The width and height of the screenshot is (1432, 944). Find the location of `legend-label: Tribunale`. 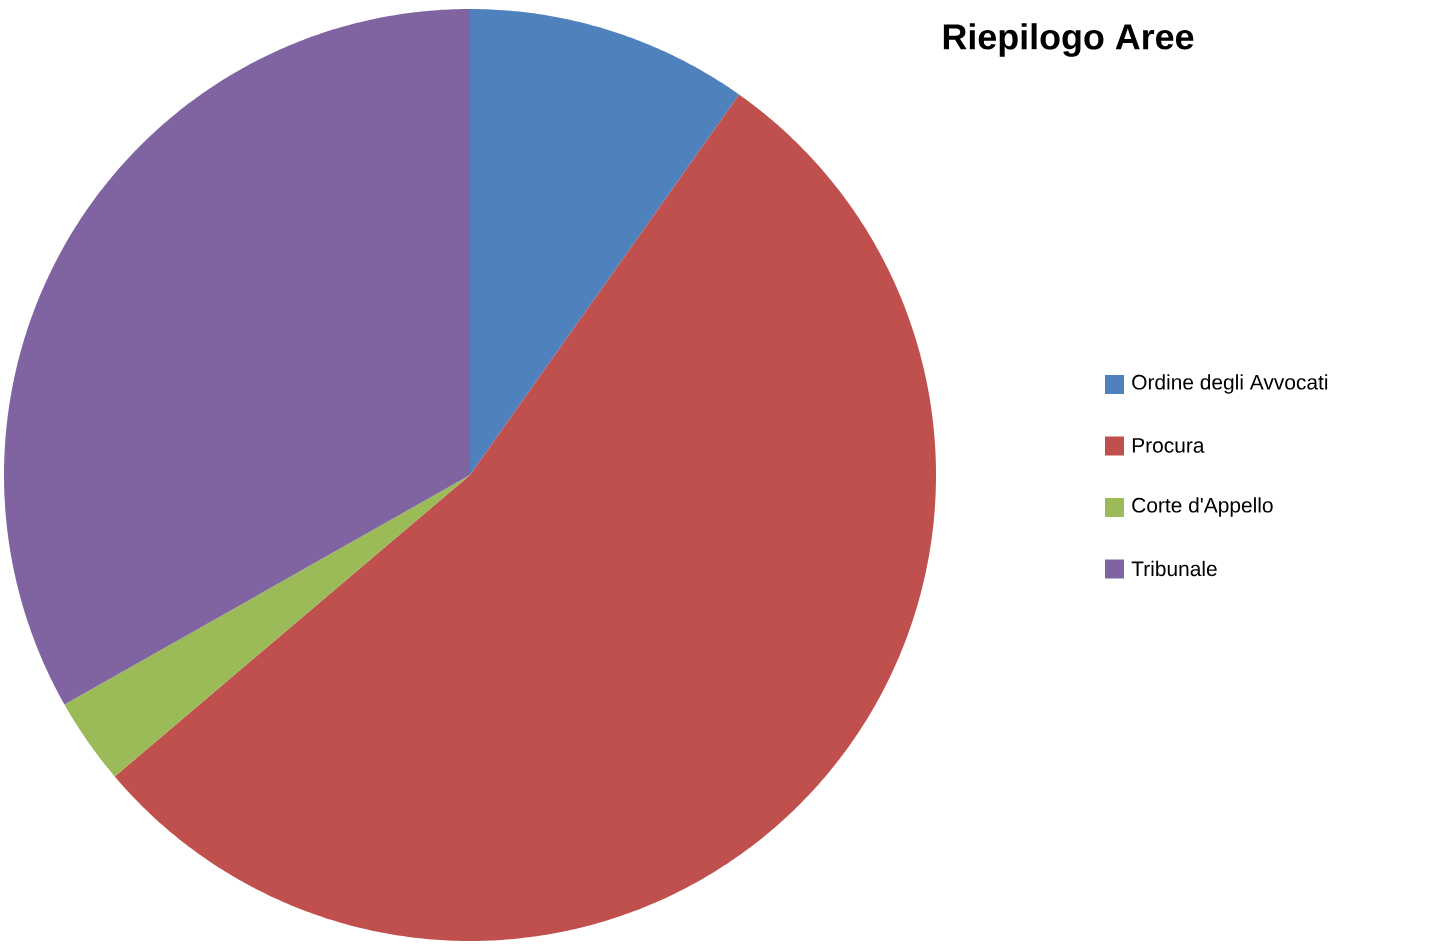

legend-label: Tribunale is located at coordinates (1174, 568).